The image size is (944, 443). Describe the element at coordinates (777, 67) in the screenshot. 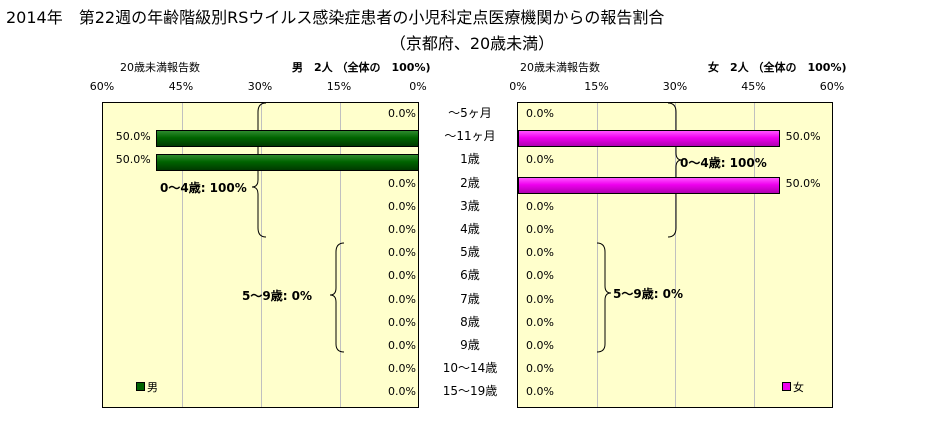

I see `female-total-label: 女 2人 （全体の 100%)` at that location.